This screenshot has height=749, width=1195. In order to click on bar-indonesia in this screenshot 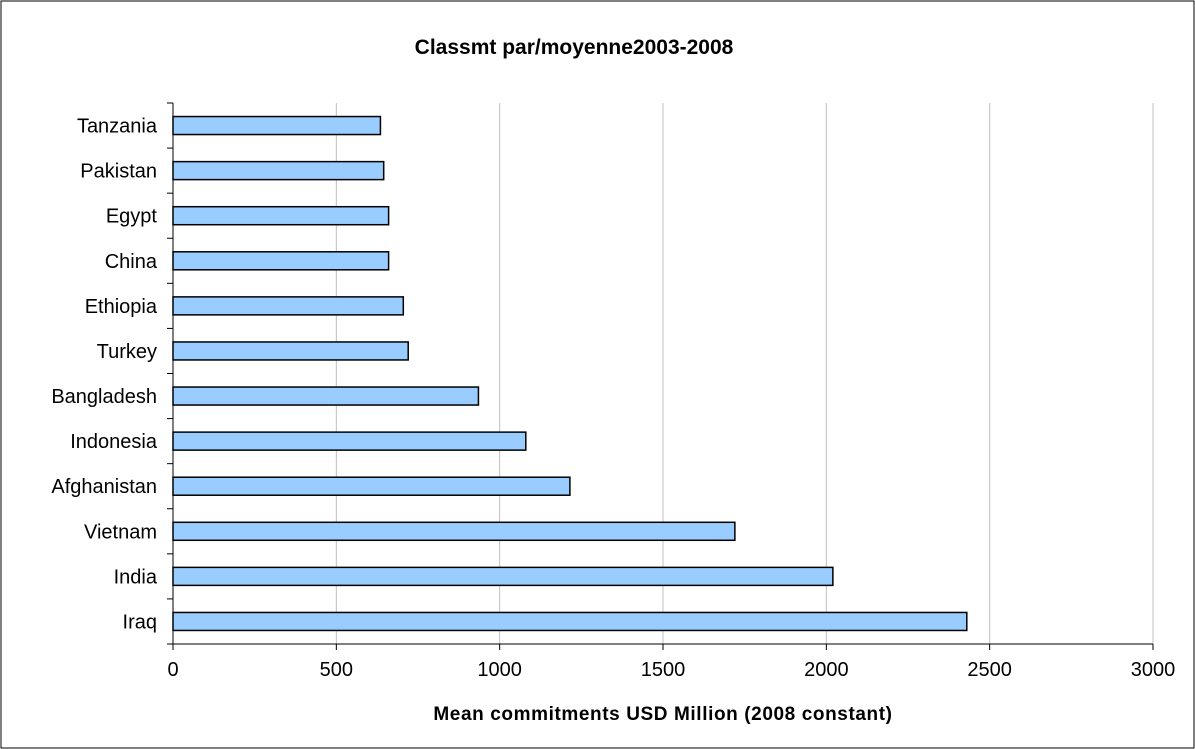, I will do `click(349, 441)`.